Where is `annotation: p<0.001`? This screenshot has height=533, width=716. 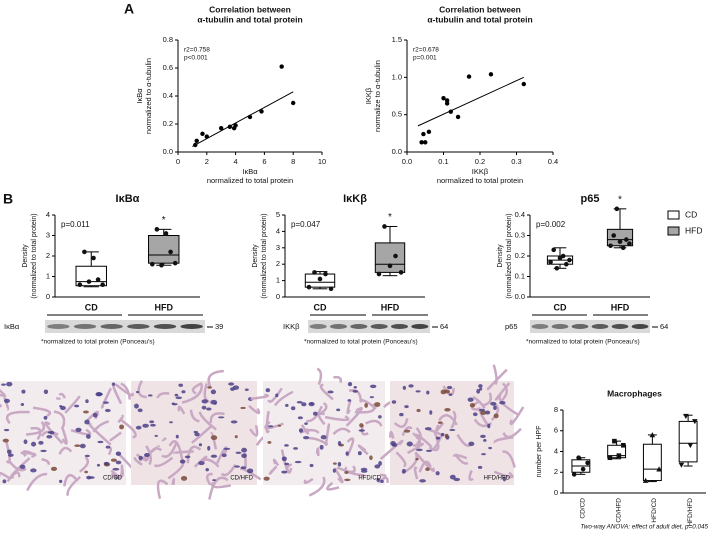 annotation: p<0.001 is located at coordinates (196, 58).